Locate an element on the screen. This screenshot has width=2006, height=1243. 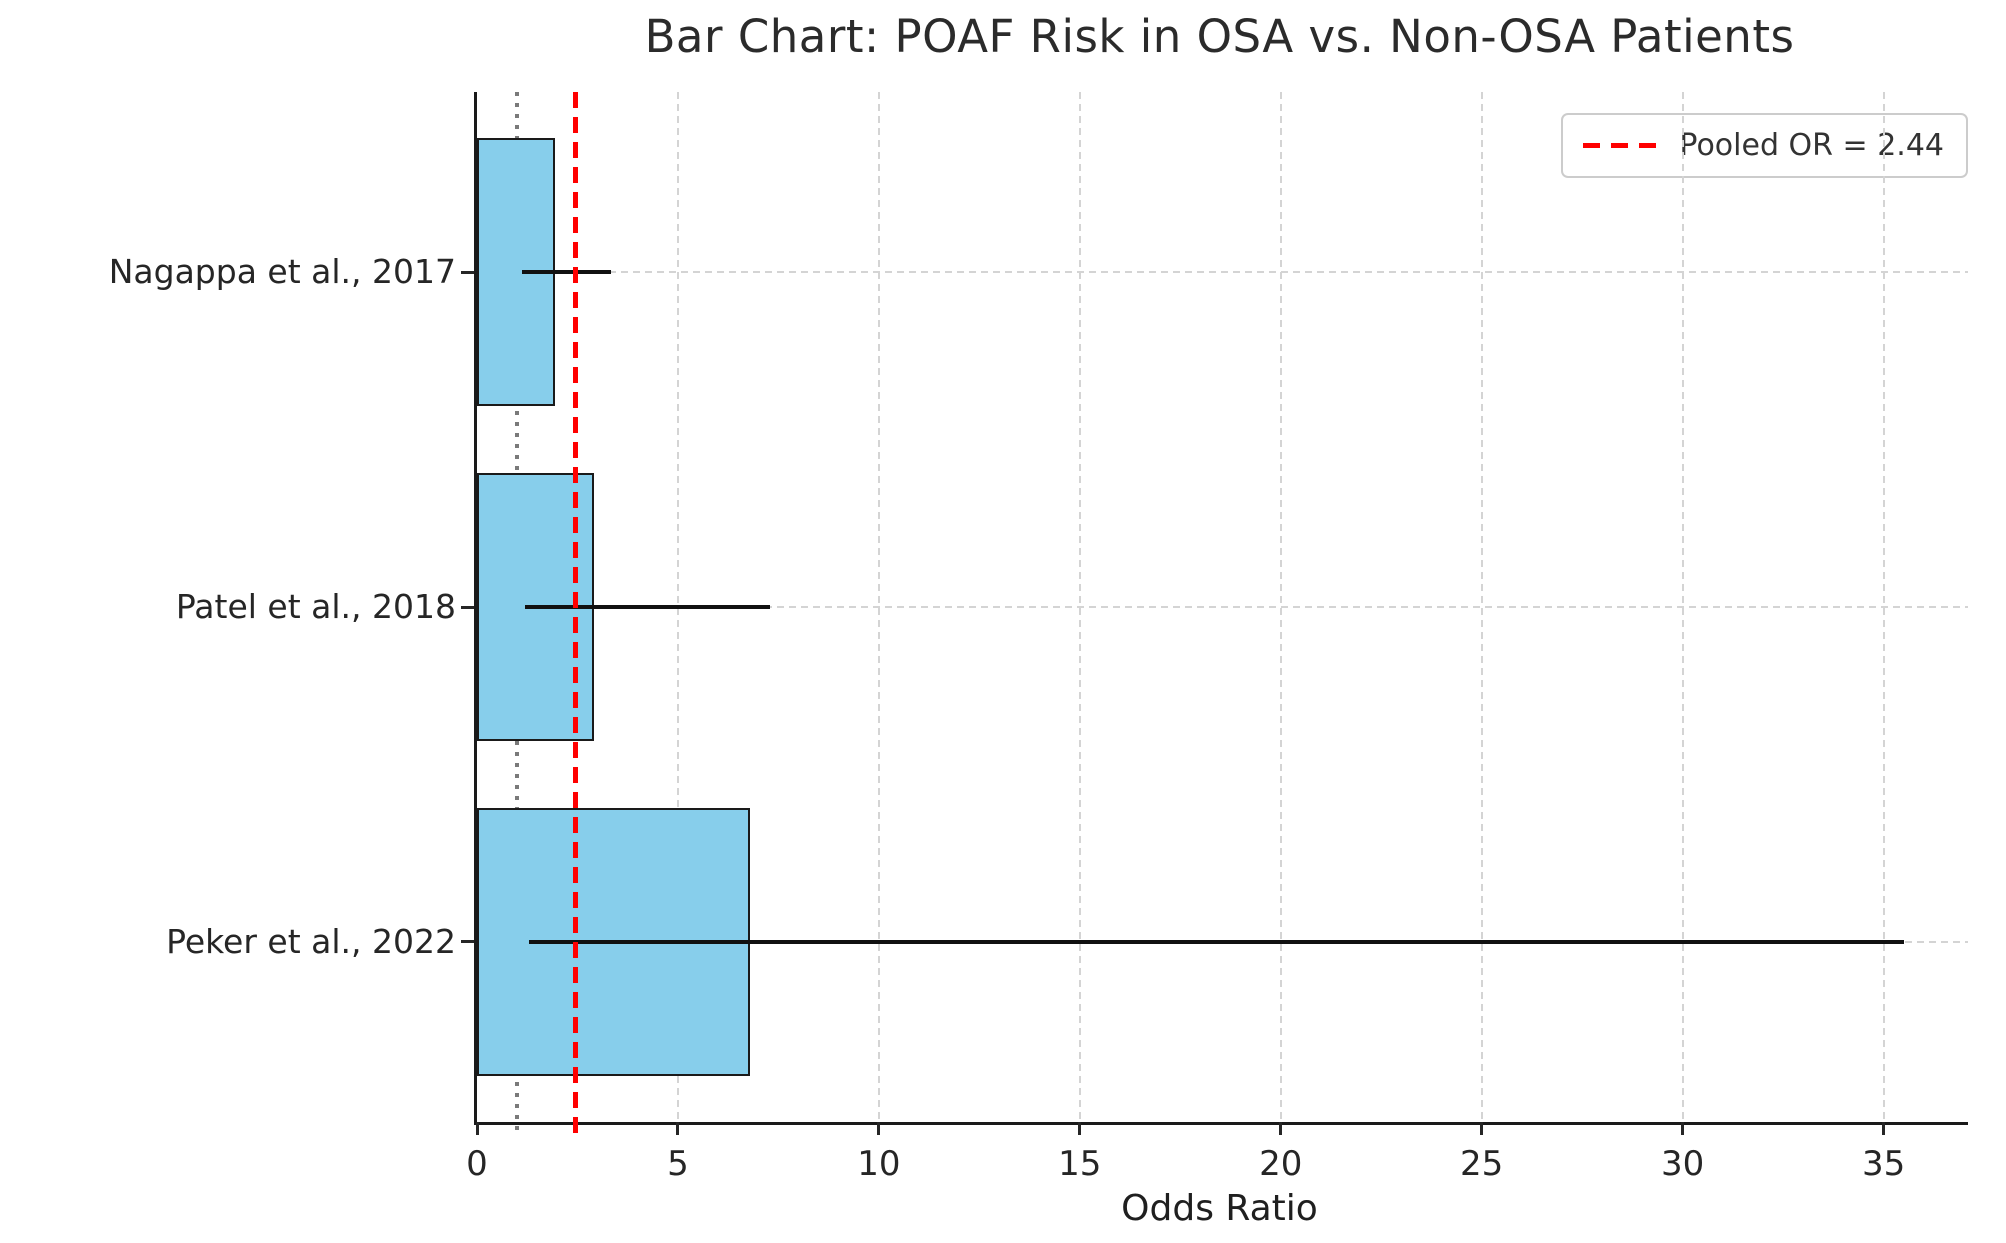
legend: Pooled OR = 2.44 is located at coordinates (1764, 145).